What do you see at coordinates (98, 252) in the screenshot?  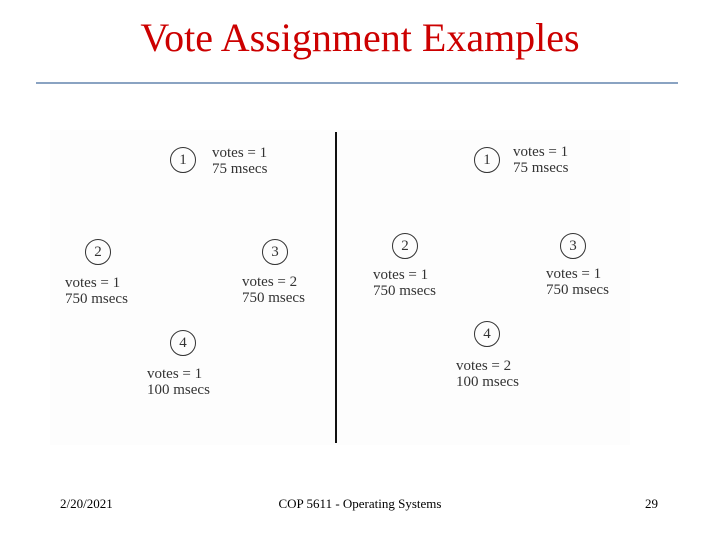 I see `left-node-2: 2` at bounding box center [98, 252].